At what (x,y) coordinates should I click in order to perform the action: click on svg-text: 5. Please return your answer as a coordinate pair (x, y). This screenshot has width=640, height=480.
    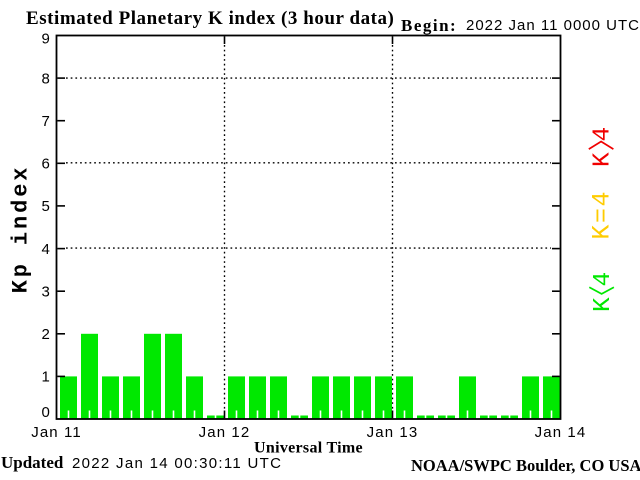
    Looking at the image, I should click on (46, 206).